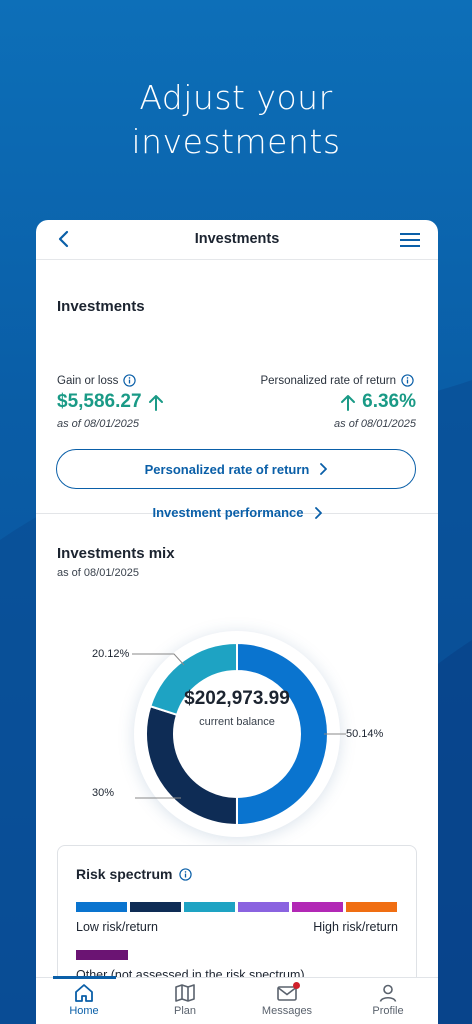 The image size is (472, 1024). Describe the element at coordinates (287, 993) in the screenshot. I see `mail-icon` at that location.